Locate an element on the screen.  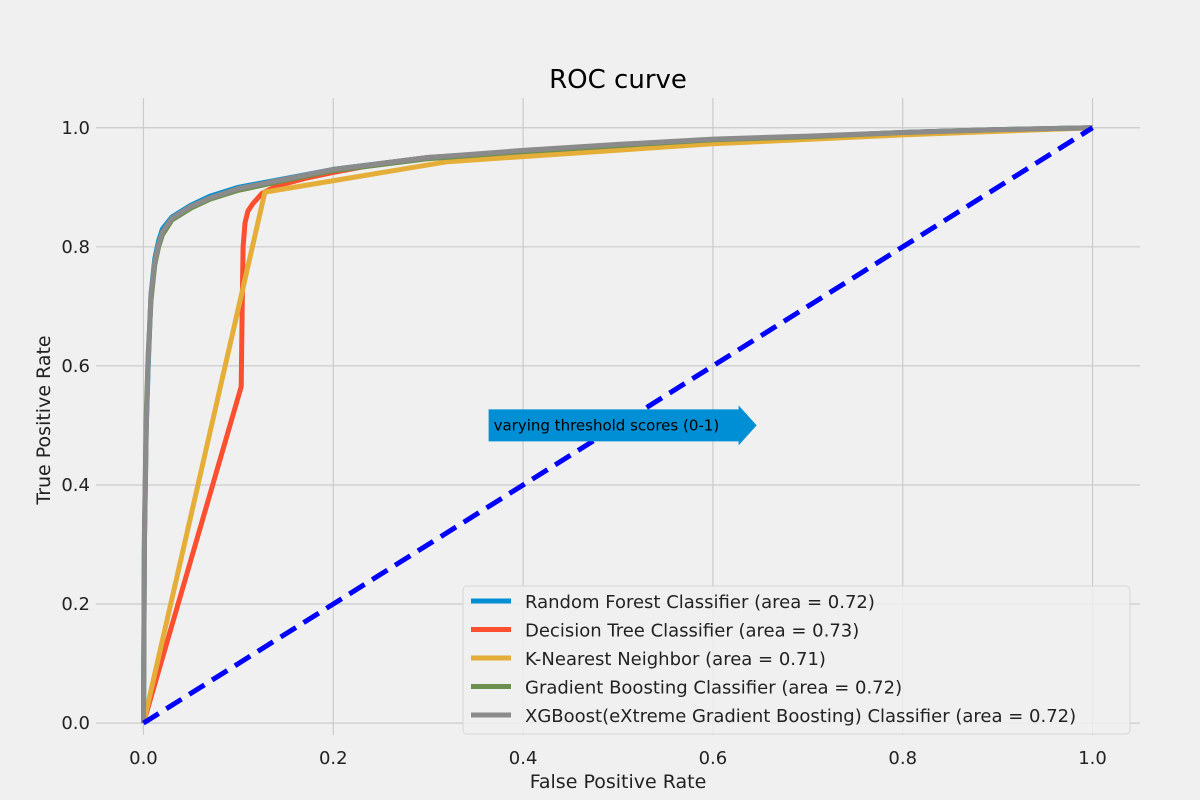
y-tick-labels: 0.0 0.2 0.4 0.6 0.8 1.0 is located at coordinates (75, 426).